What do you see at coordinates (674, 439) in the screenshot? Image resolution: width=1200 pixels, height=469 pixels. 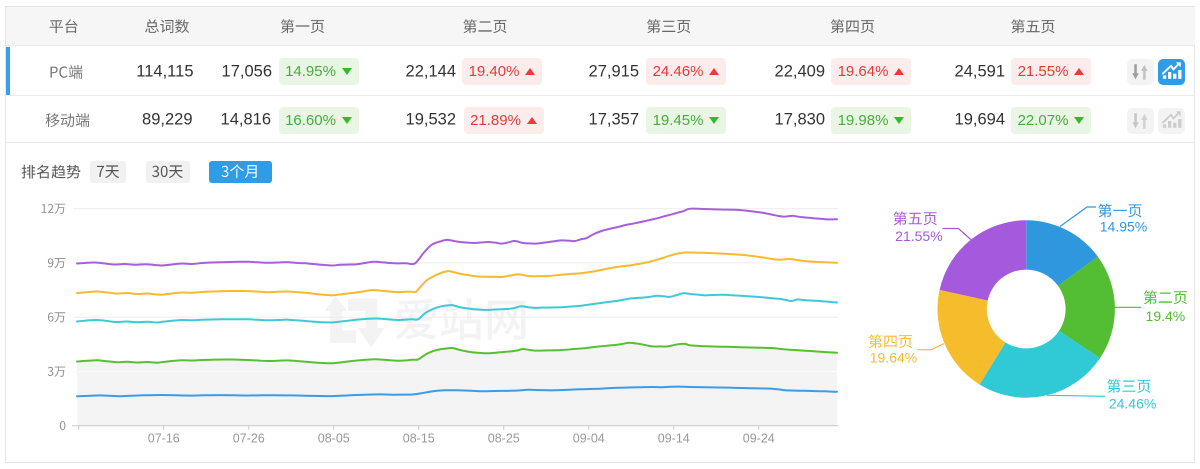 I see `svg-text: 09-14` at bounding box center [674, 439].